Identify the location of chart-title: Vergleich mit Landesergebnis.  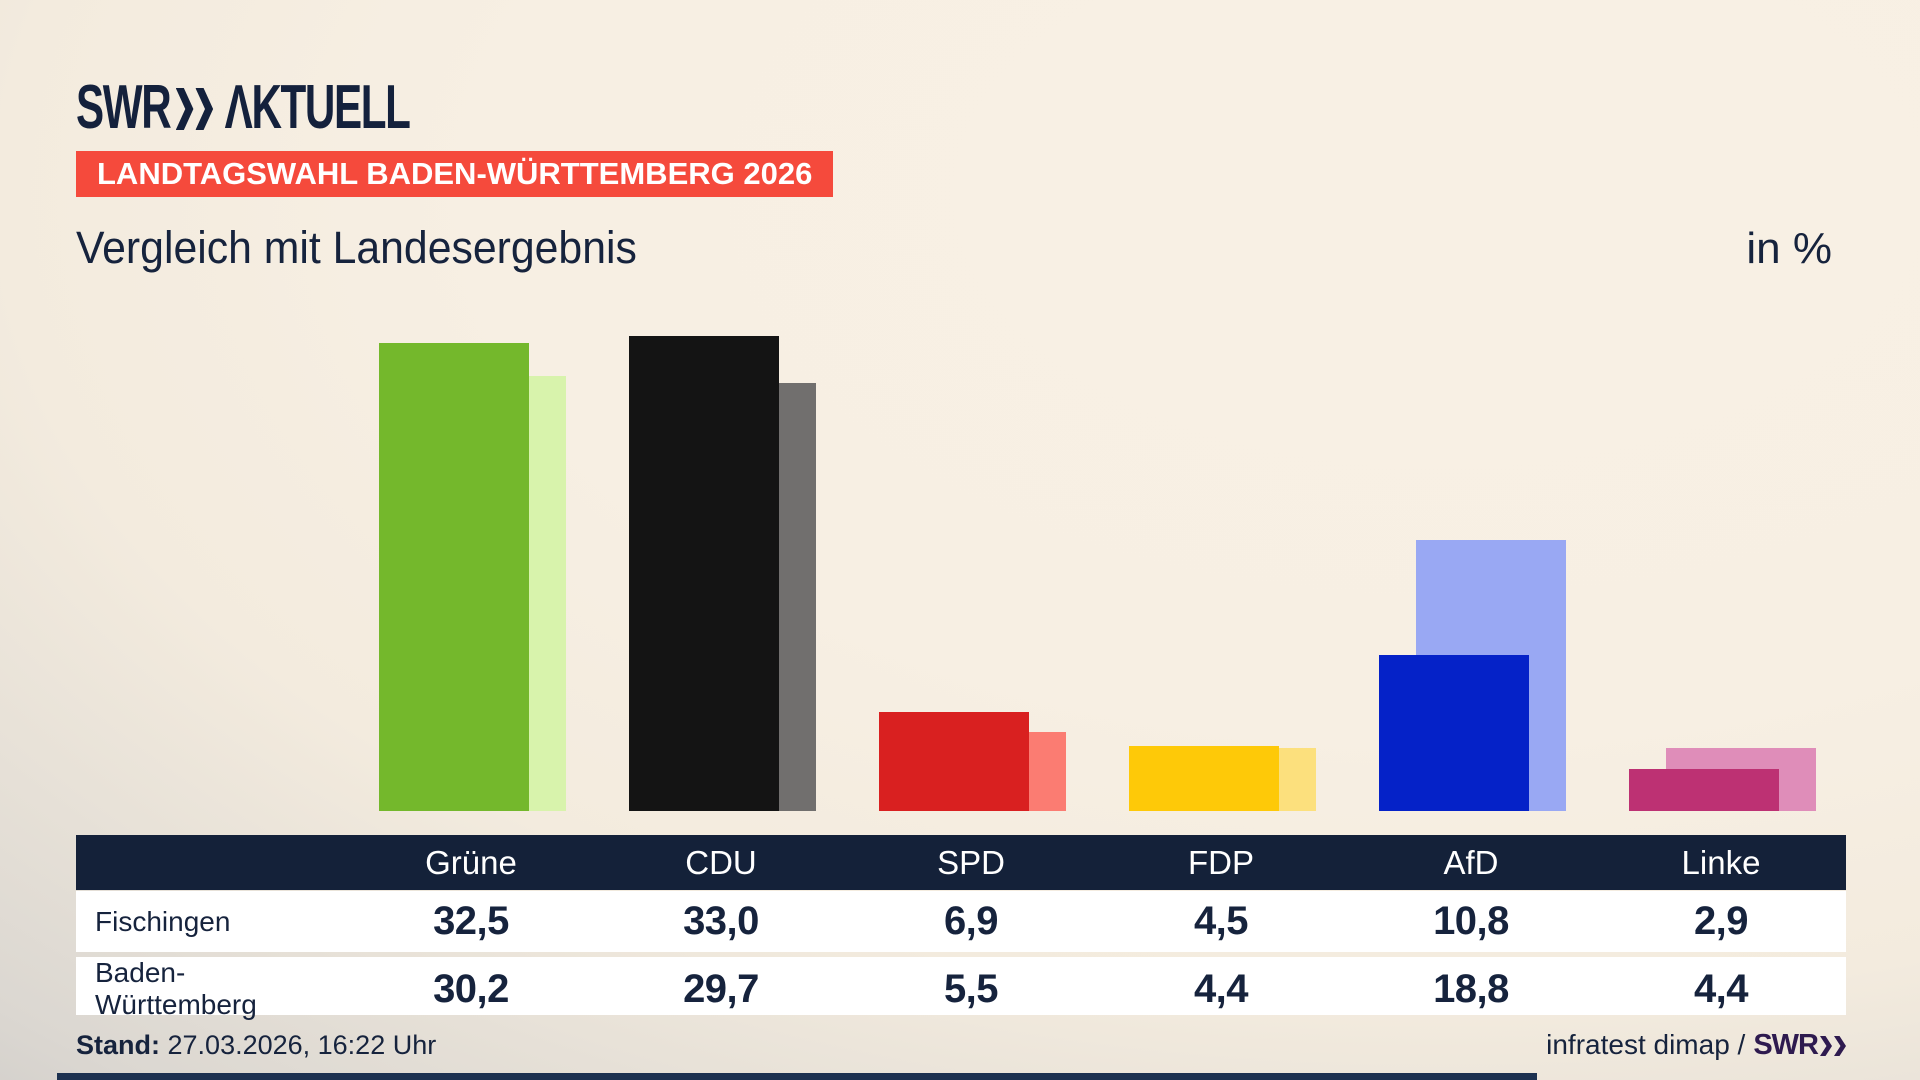
(356, 247).